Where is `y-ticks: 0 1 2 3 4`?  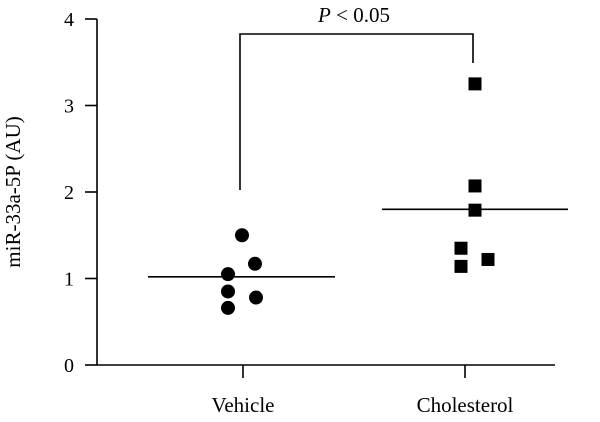 y-ticks: 0 1 2 3 4 is located at coordinates (80, 193).